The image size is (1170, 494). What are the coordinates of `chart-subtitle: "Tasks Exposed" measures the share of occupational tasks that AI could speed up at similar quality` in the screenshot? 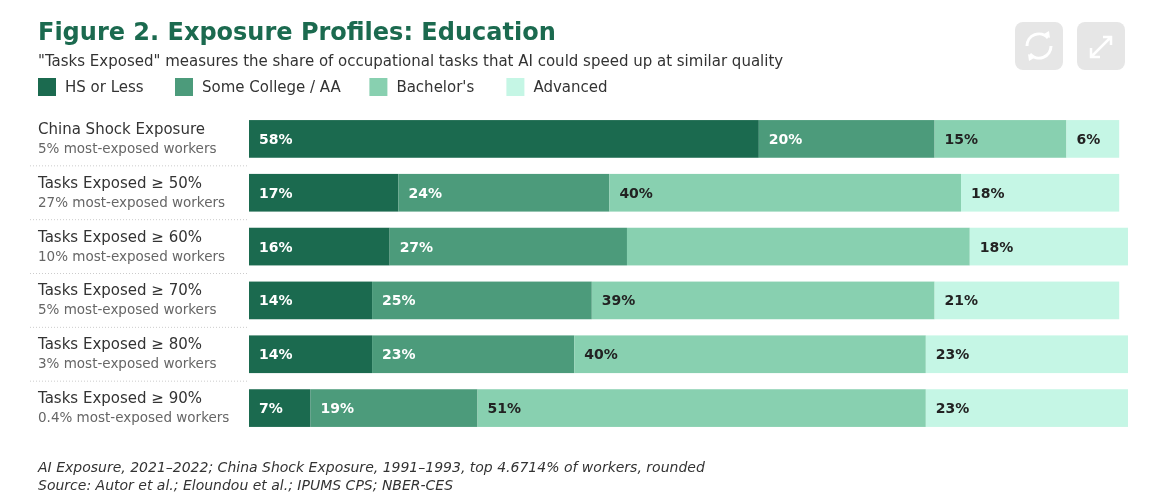 It's located at (411, 61).